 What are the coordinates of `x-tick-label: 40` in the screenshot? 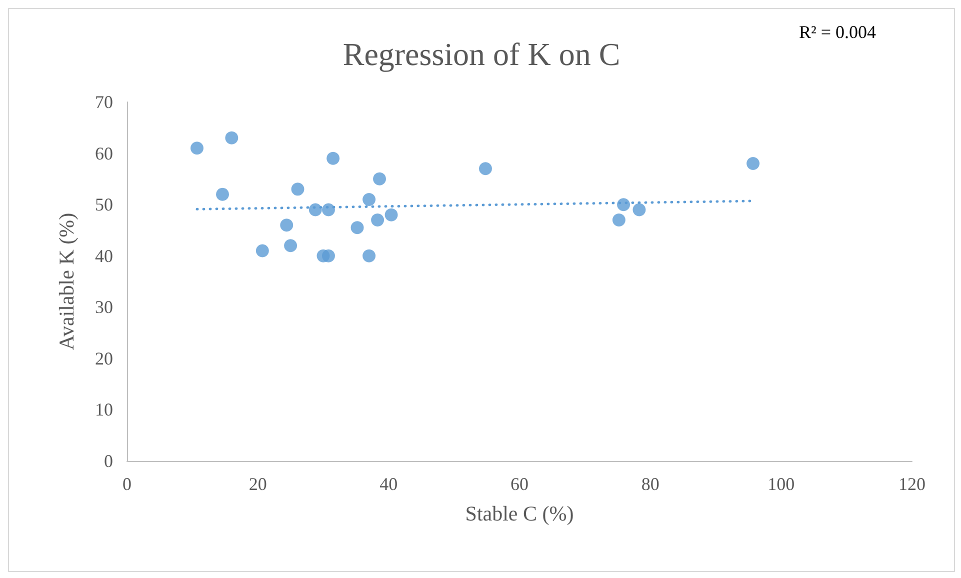 It's located at (389, 484).